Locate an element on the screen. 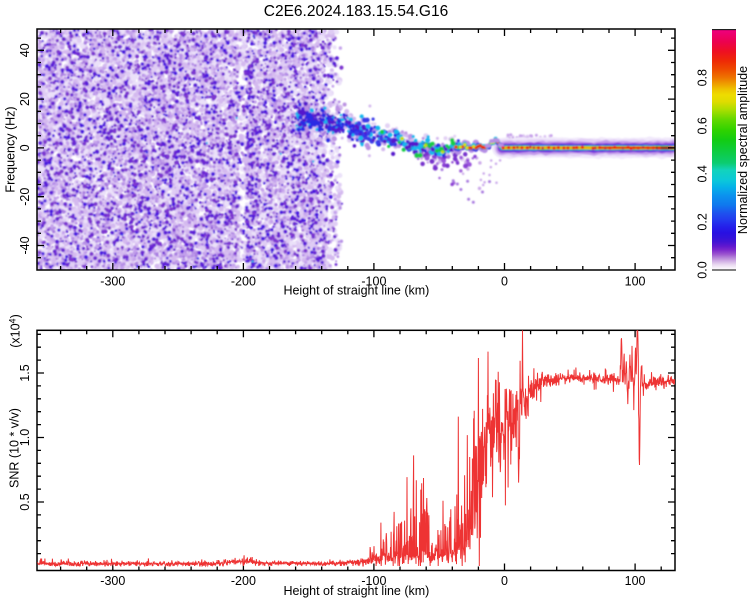 This screenshot has width=750, height=600. svg-text: 1.5 is located at coordinates (25, 372).